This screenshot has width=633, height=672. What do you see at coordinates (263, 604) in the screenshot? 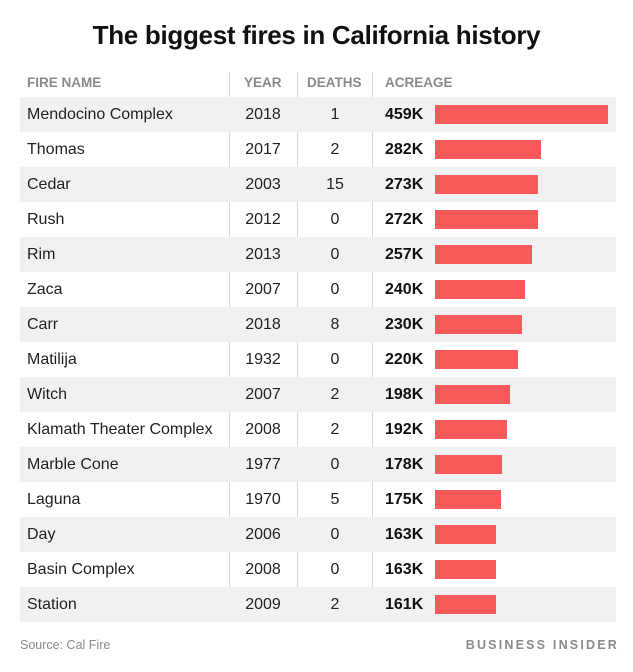
I see `fire-year: 2009` at bounding box center [263, 604].